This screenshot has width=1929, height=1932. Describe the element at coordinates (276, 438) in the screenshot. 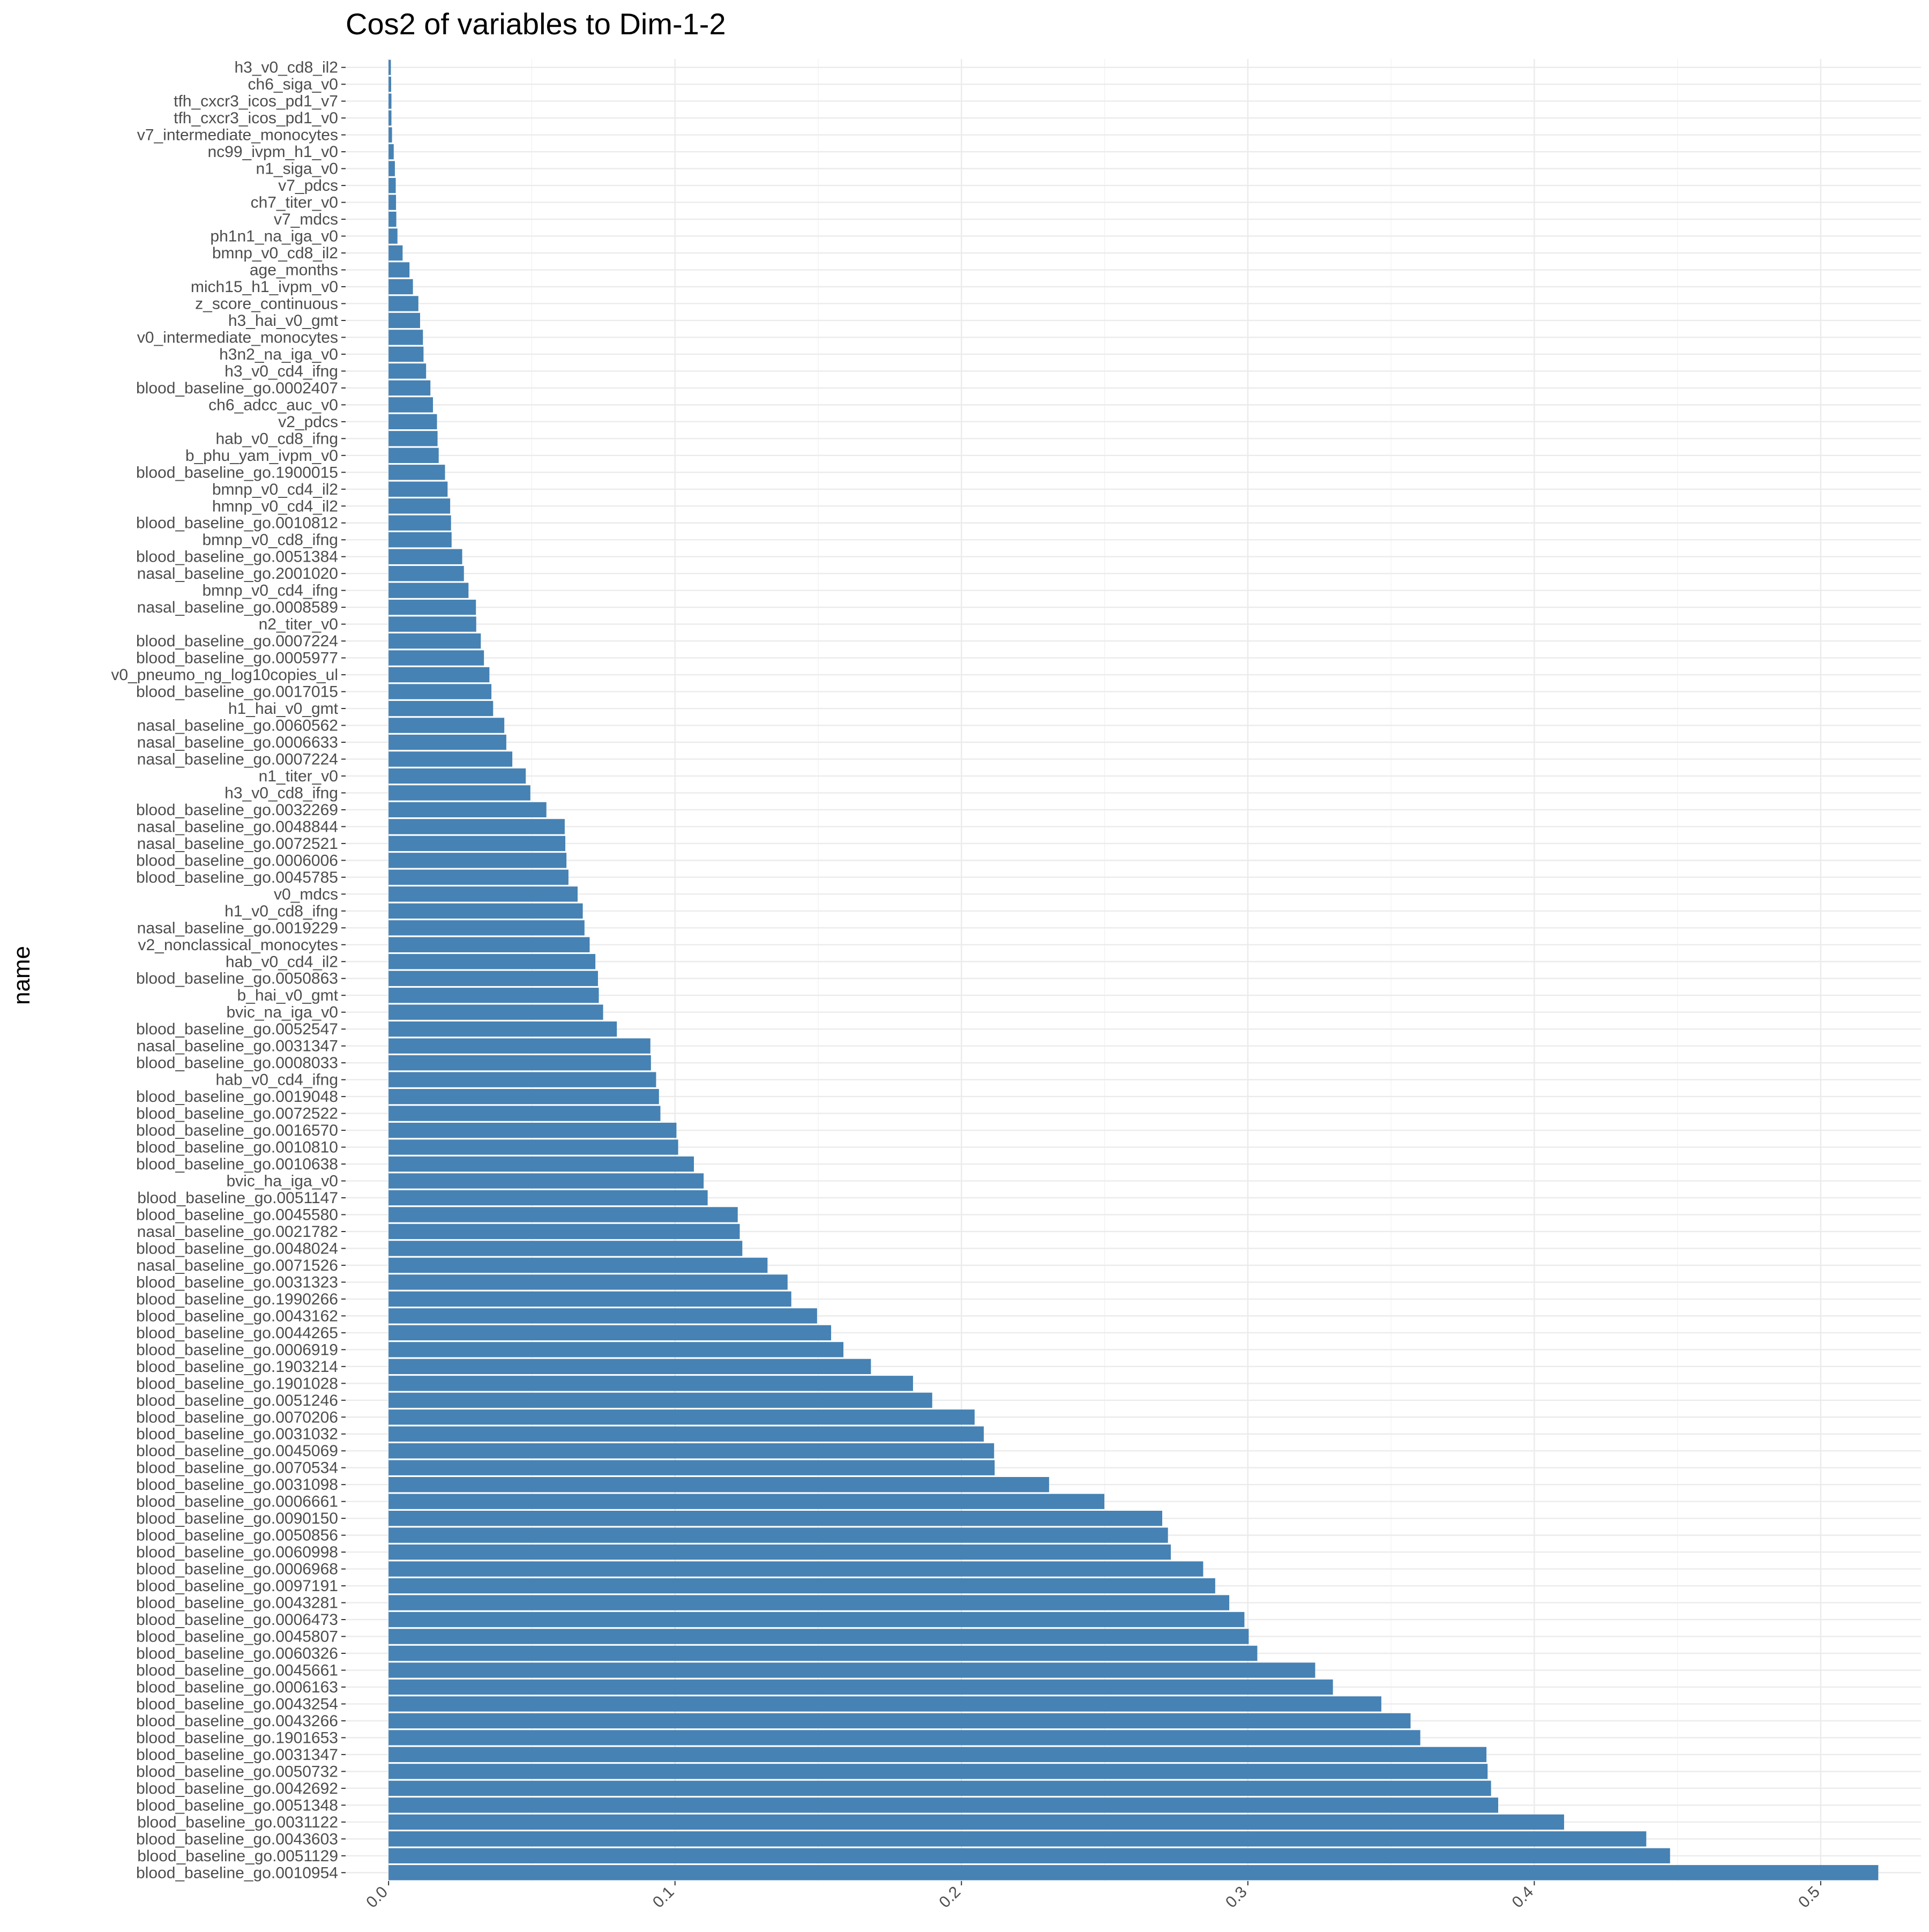

I see `category-label: hab_v0_cd8_ifng` at that location.